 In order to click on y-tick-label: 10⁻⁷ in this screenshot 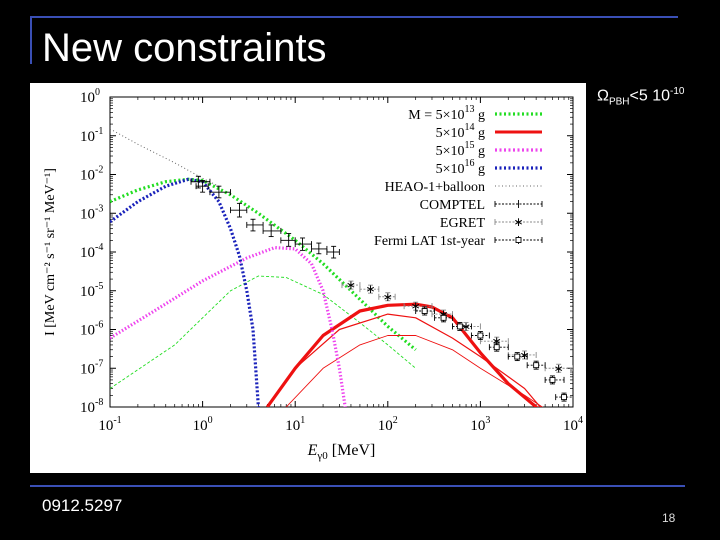, I will do `click(91, 367)`.